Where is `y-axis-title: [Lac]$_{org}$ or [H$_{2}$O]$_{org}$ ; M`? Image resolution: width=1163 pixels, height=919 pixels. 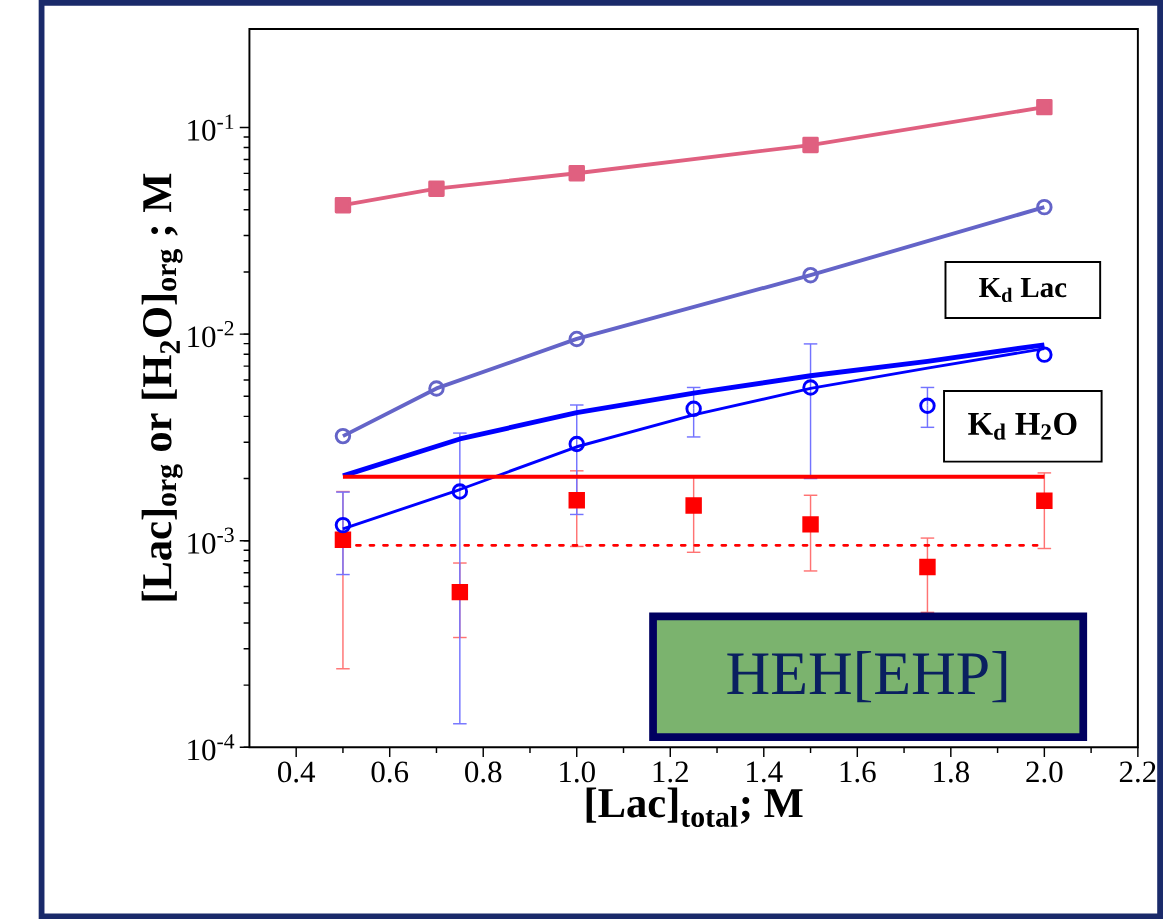
y-axis-title: [Lac]$_{org}$ or [H$_{2}$O]$_{org}$ ; M is located at coordinates (162, 387).